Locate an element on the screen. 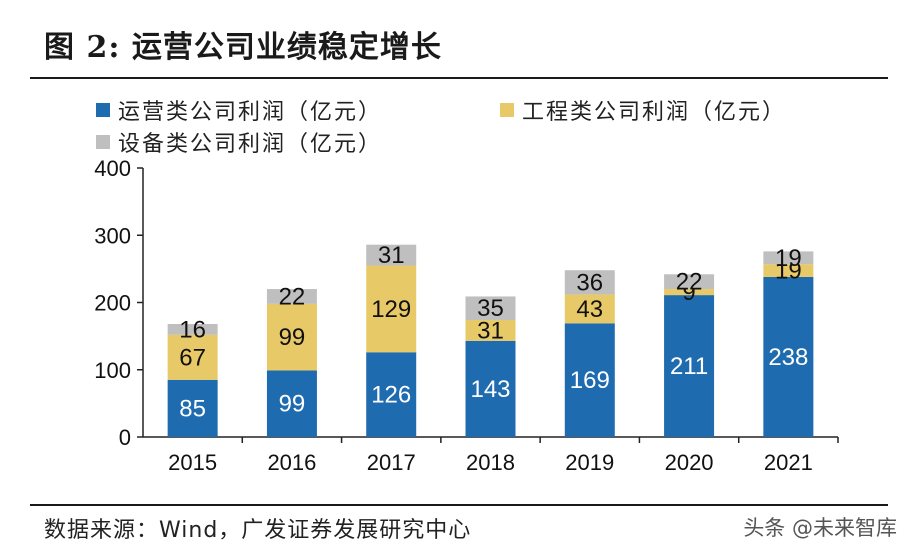 Image resolution: width=911 pixels, height=553 pixels. figure-title: 图 2: 运营公司业绩稳定增长 is located at coordinates (243, 47).